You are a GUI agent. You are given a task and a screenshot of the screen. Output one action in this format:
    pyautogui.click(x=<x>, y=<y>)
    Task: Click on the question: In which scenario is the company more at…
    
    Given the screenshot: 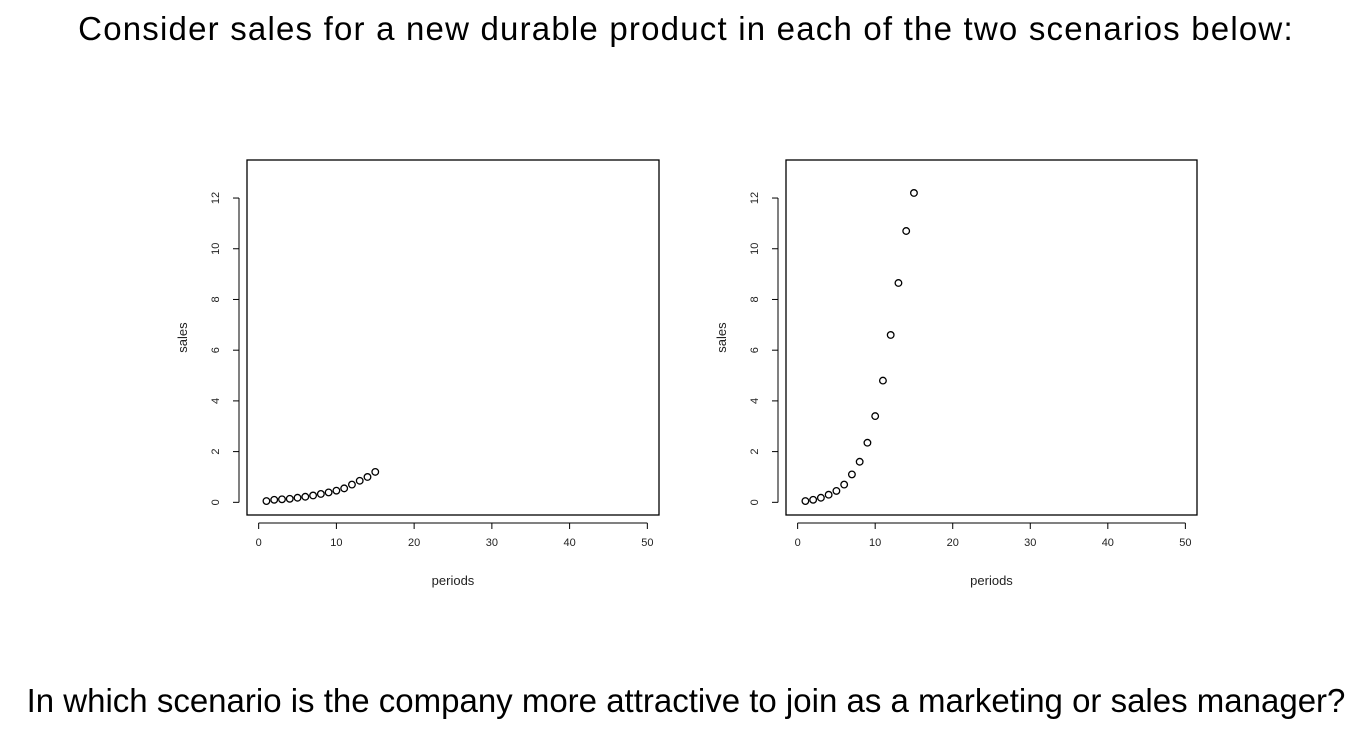 What is the action you would take?
    pyautogui.click(x=686, y=700)
    